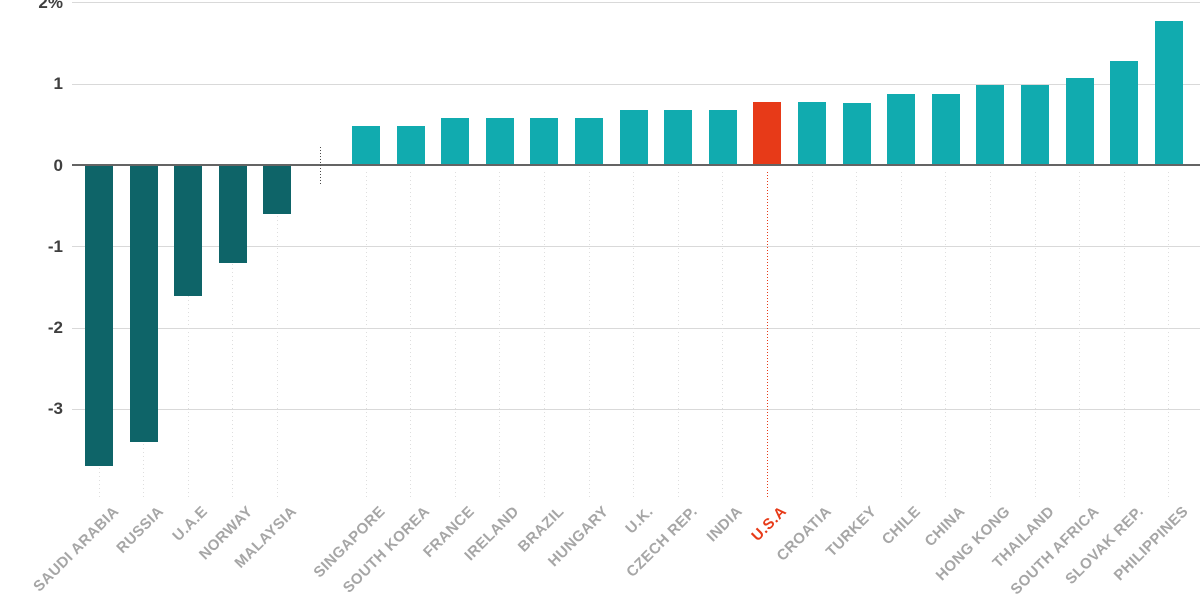  Describe the element at coordinates (769, 524) in the screenshot. I see `x-label-u-s-a: U.S.A` at that location.